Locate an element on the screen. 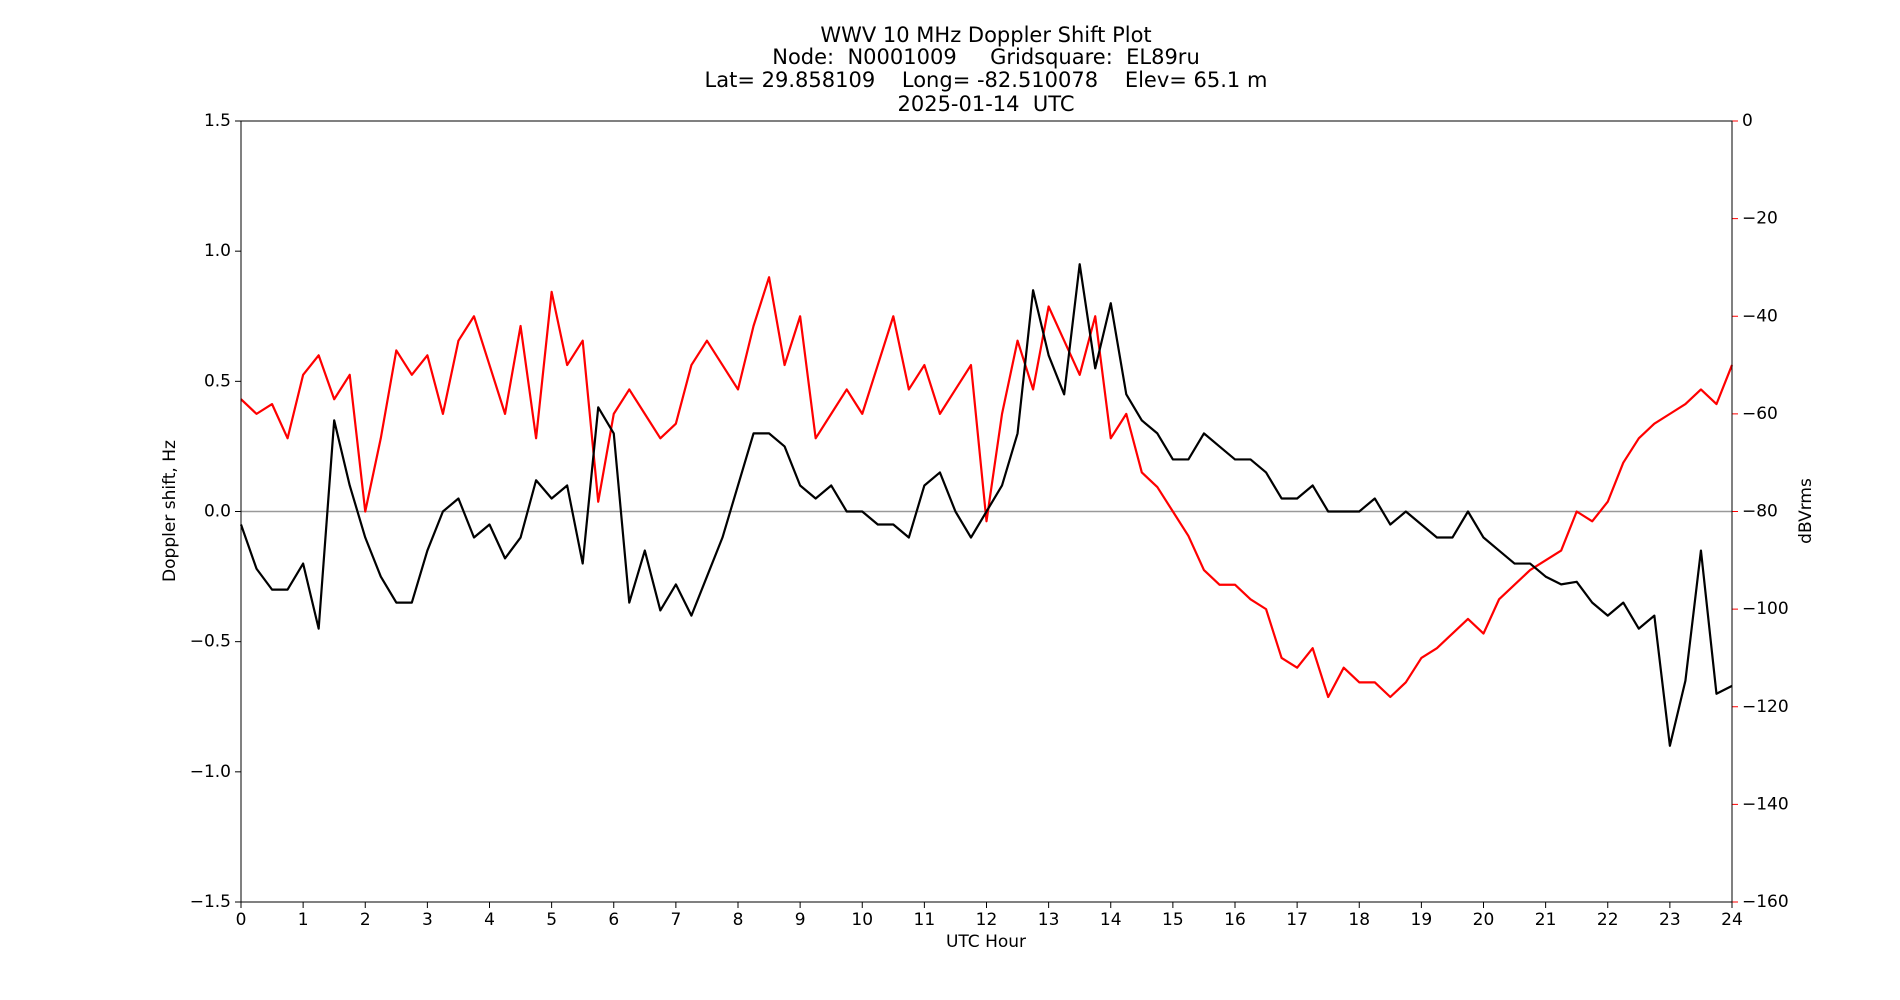  x-tick-label: 9 is located at coordinates (800, 920).